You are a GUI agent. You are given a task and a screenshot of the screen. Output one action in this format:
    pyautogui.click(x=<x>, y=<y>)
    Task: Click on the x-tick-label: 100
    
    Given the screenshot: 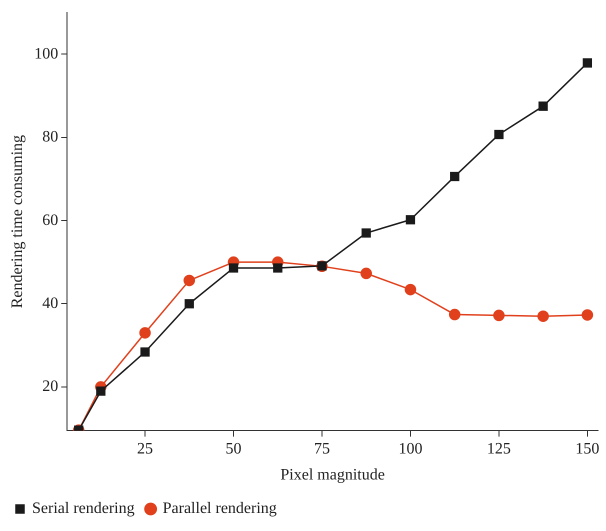 What is the action you would take?
    pyautogui.click(x=410, y=449)
    